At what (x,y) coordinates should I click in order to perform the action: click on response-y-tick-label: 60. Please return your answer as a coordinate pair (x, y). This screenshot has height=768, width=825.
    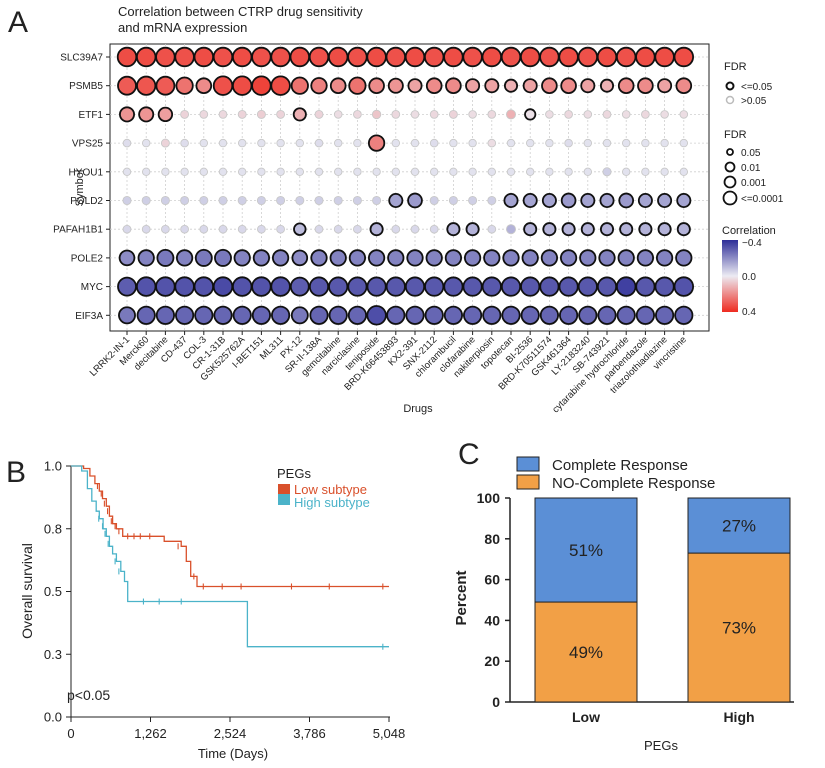
    Looking at the image, I should click on (492, 580).